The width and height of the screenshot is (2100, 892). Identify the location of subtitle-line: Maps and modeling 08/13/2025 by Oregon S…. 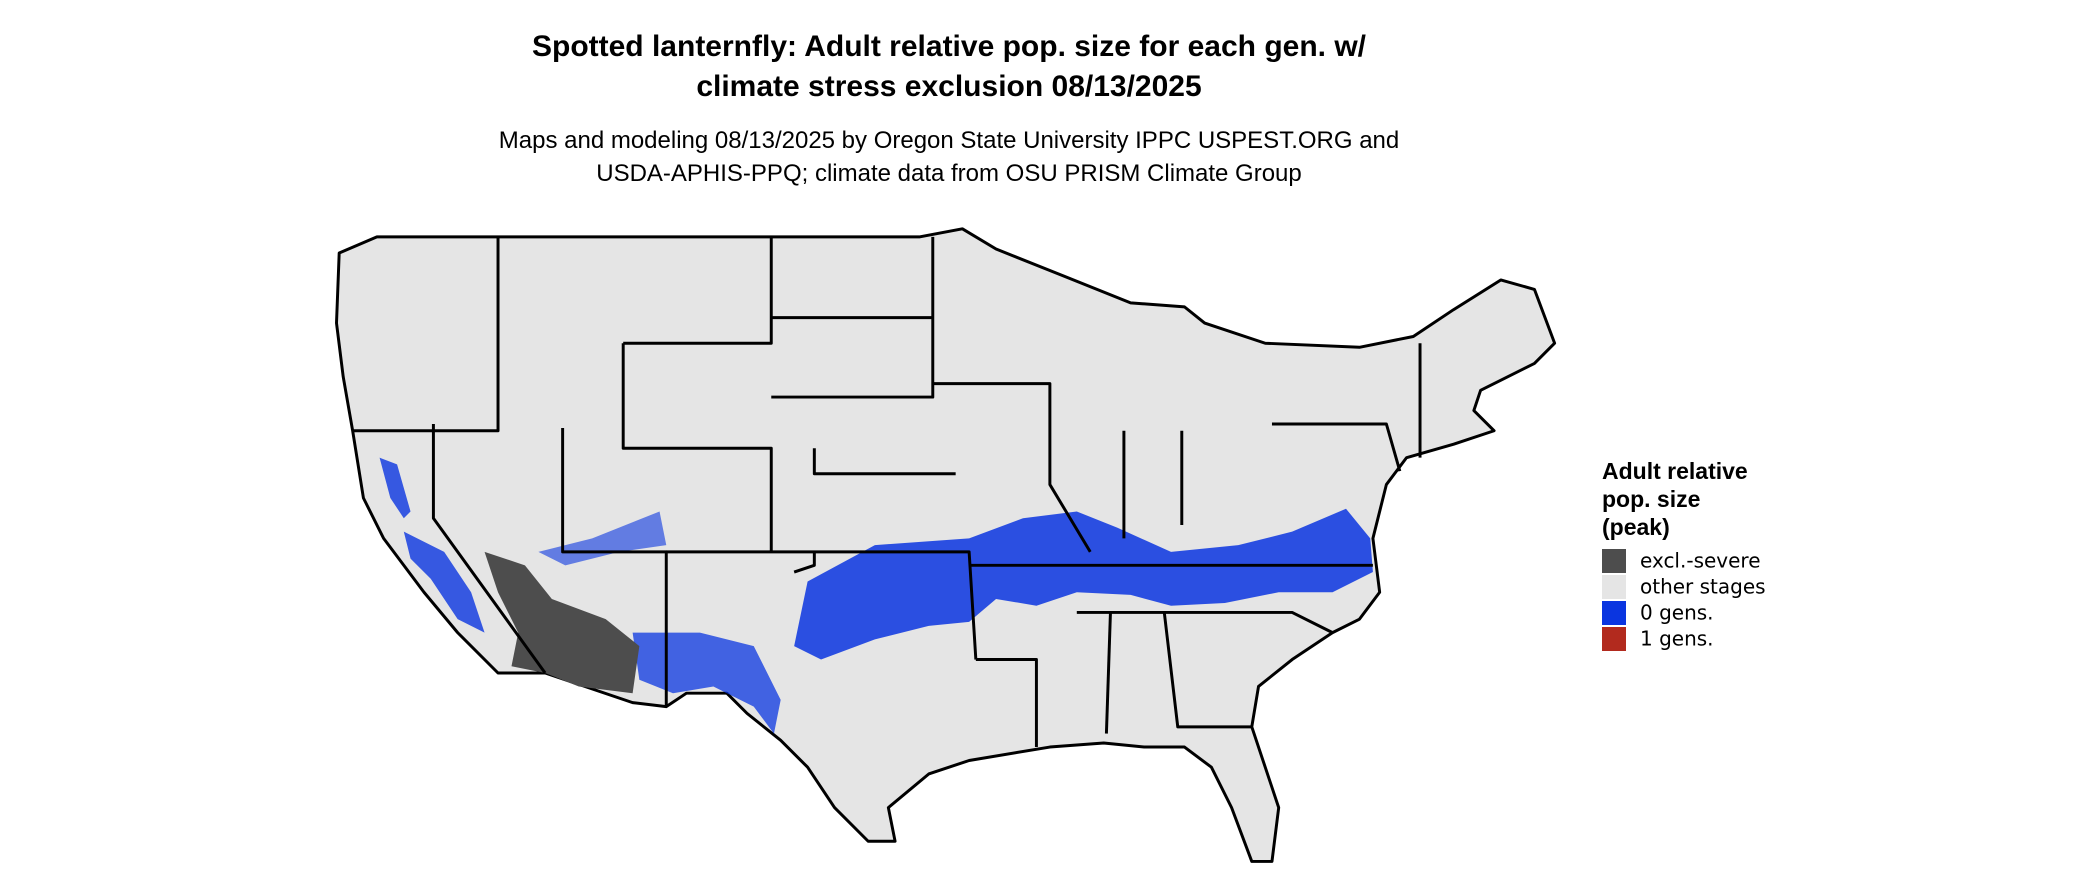
(949, 140).